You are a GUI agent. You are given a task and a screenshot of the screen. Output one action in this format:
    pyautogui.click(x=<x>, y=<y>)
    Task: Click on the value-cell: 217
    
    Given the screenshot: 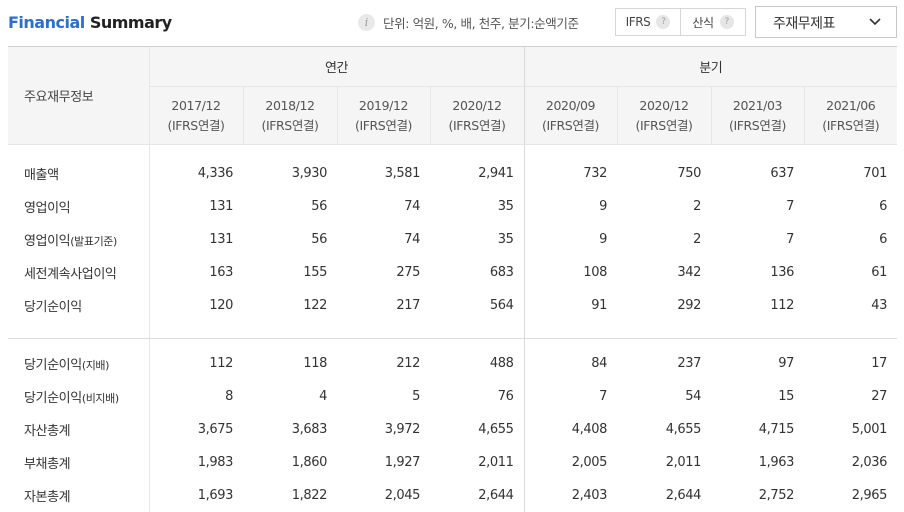 What is the action you would take?
    pyautogui.click(x=408, y=305)
    